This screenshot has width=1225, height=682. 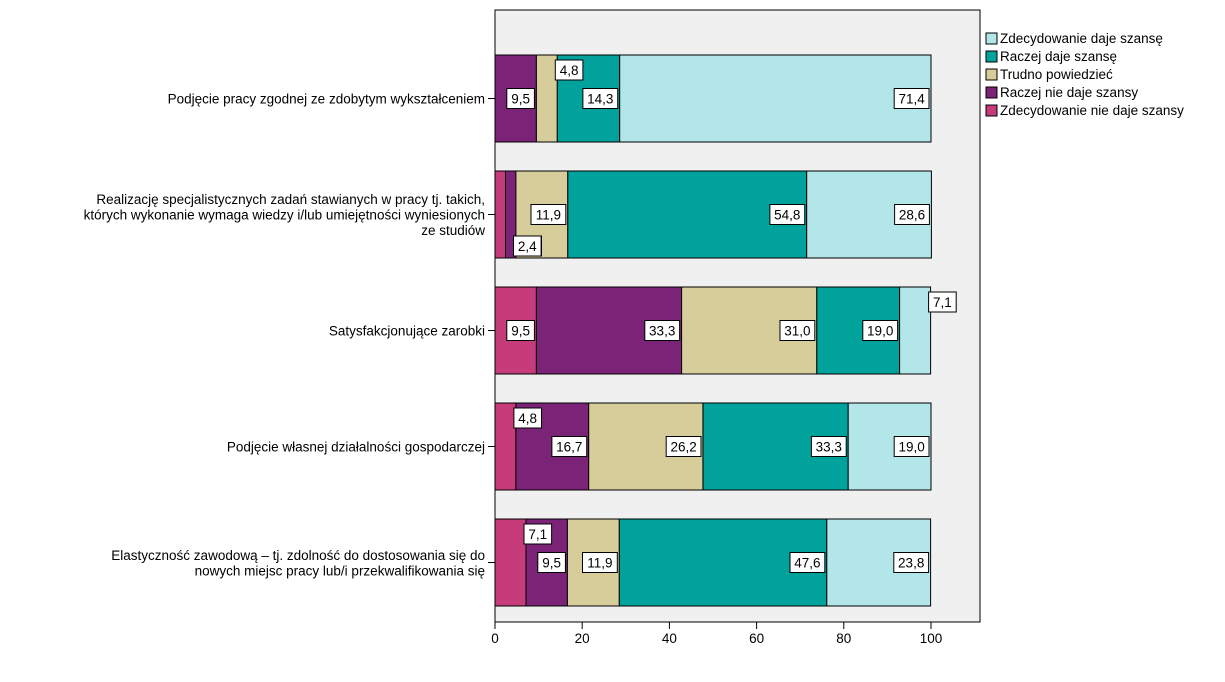 What do you see at coordinates (582, 638) in the screenshot?
I see `x-tick-label: 20` at bounding box center [582, 638].